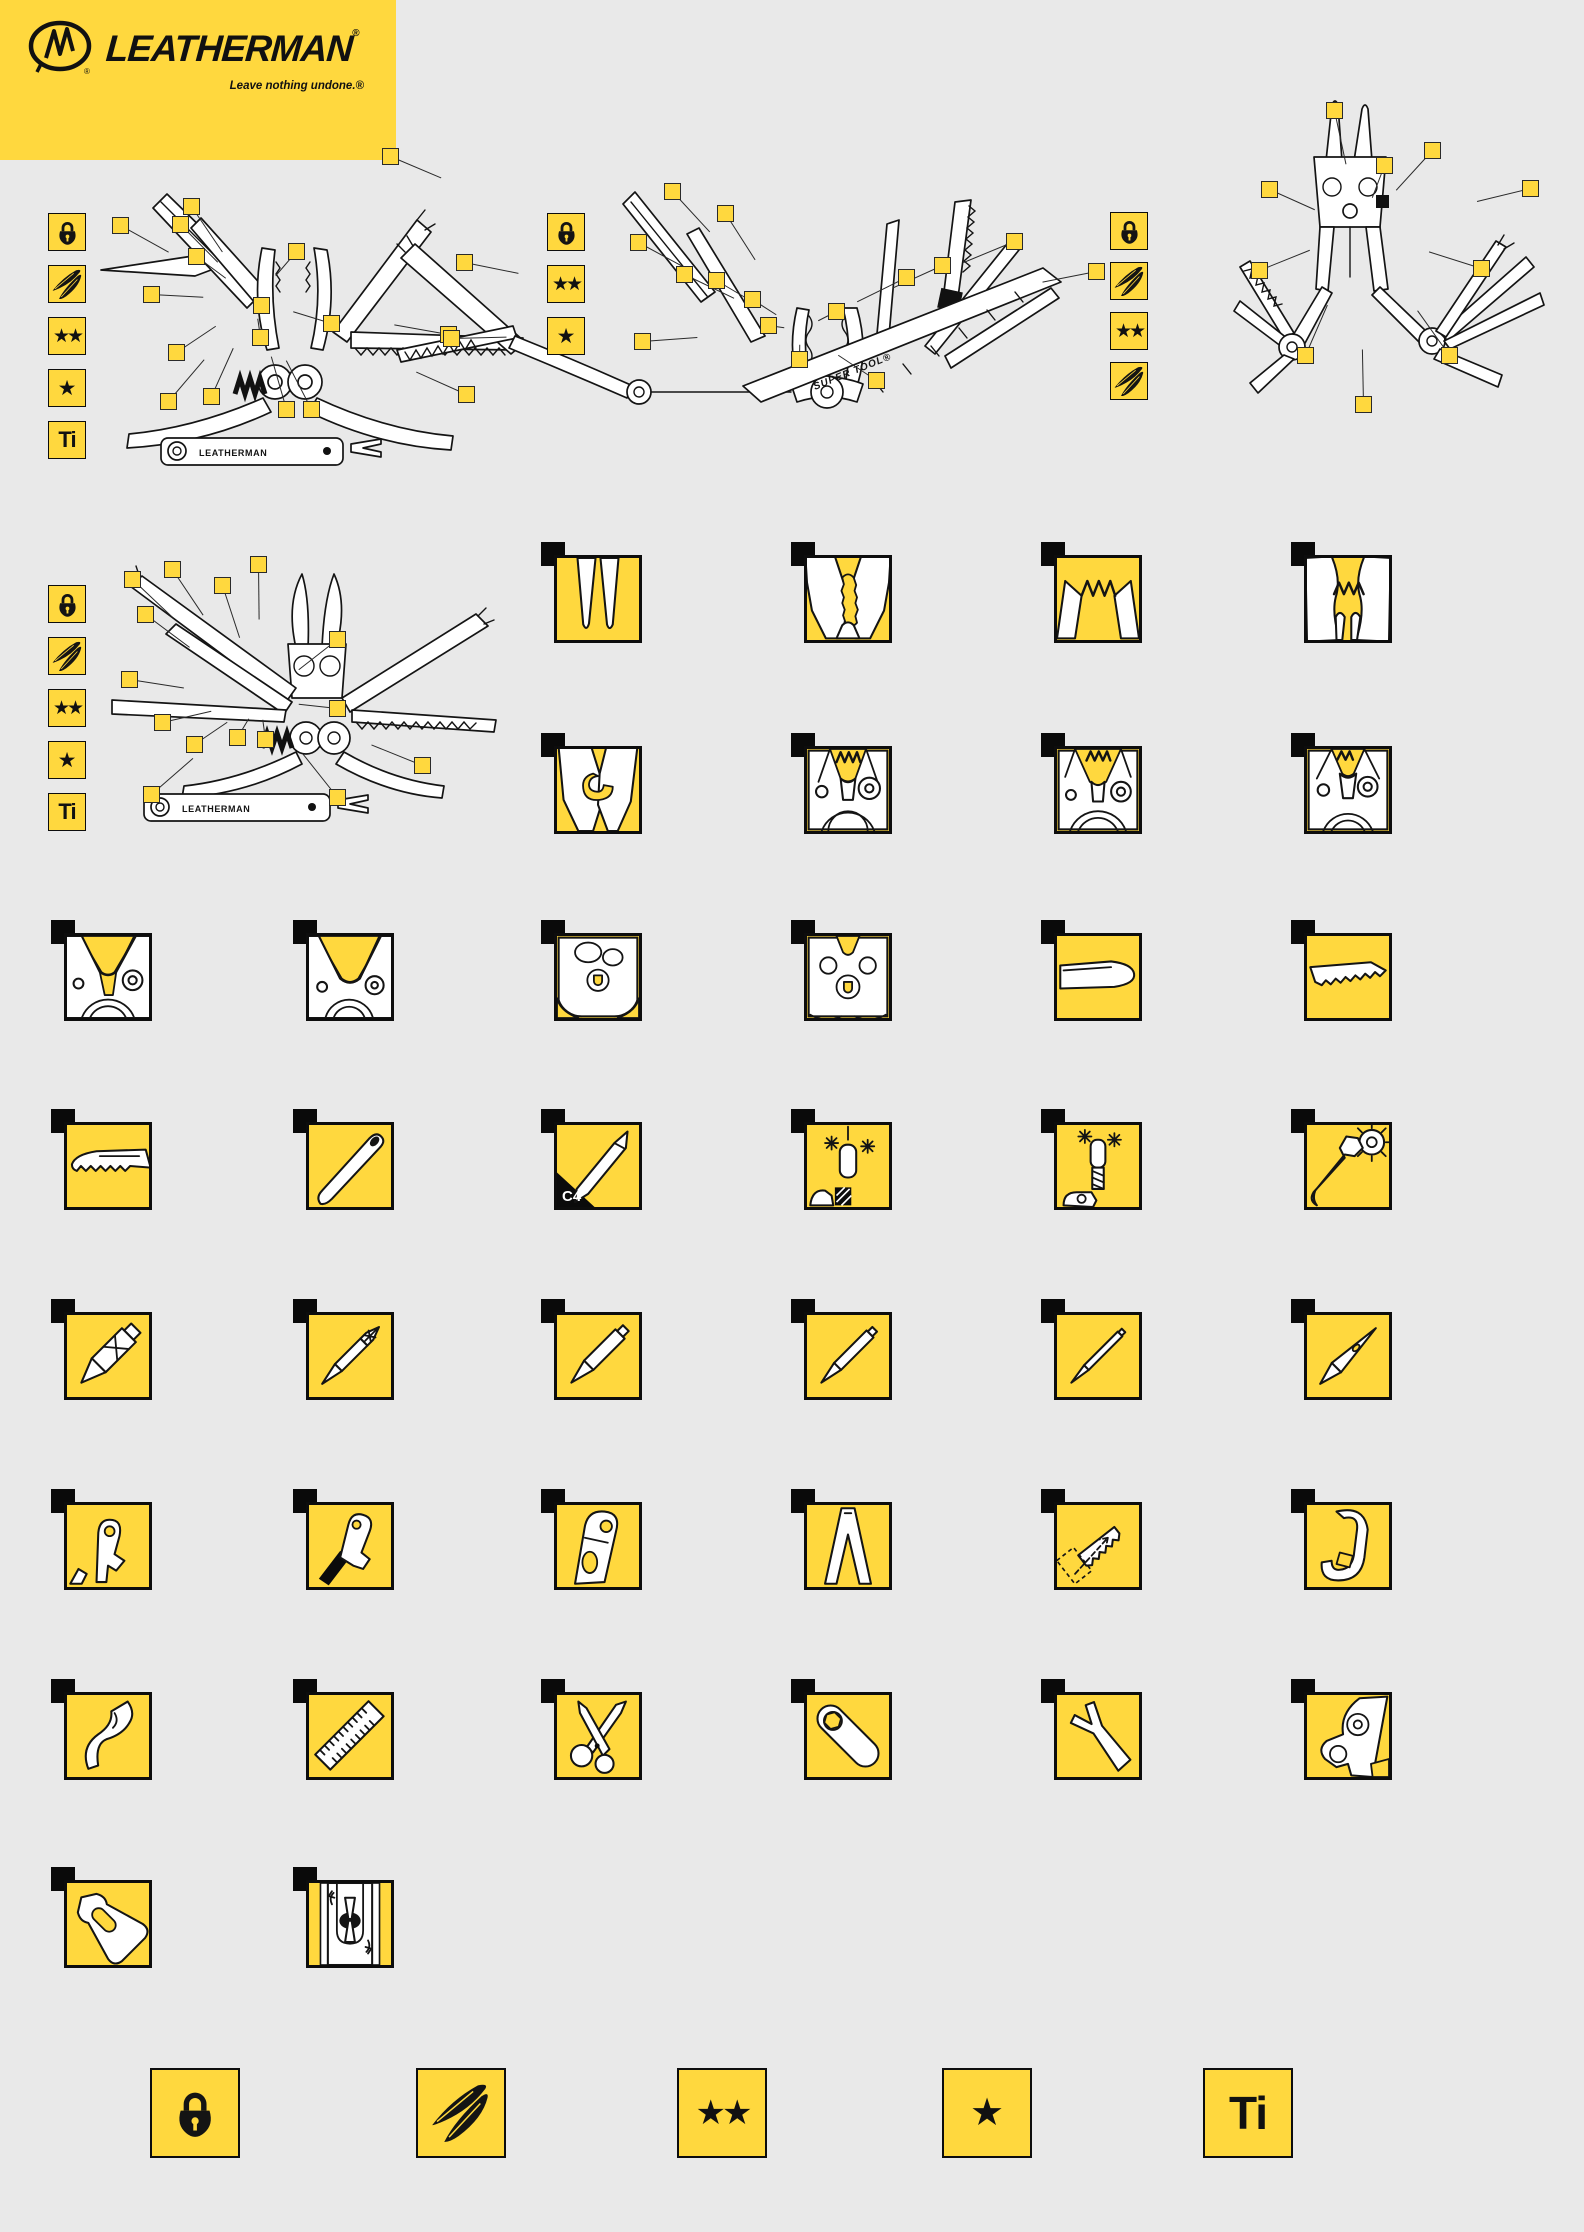 The width and height of the screenshot is (1584, 2232). Describe the element at coordinates (108, 977) in the screenshot. I see `feature-tile-crimper-funnel-detail` at that location.